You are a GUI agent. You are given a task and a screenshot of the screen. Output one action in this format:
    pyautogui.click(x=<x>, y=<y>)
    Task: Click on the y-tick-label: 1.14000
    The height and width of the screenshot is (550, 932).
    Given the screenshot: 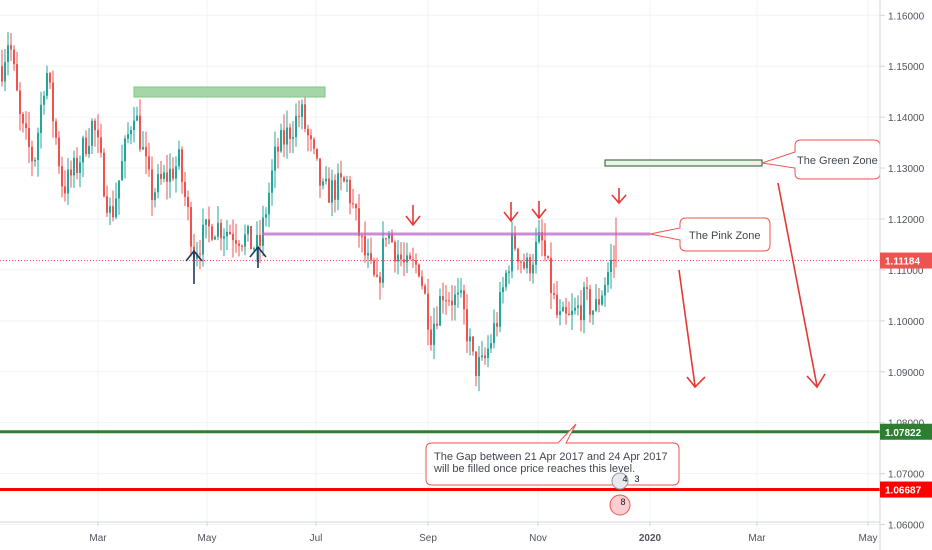 What is the action you would take?
    pyautogui.click(x=906, y=118)
    